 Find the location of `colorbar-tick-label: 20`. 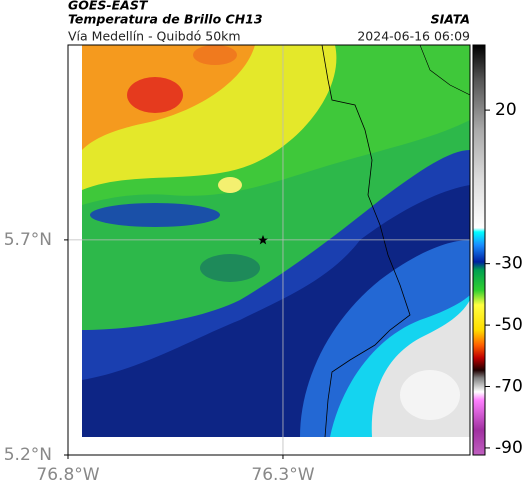

colorbar-tick-label: 20 is located at coordinates (506, 110).